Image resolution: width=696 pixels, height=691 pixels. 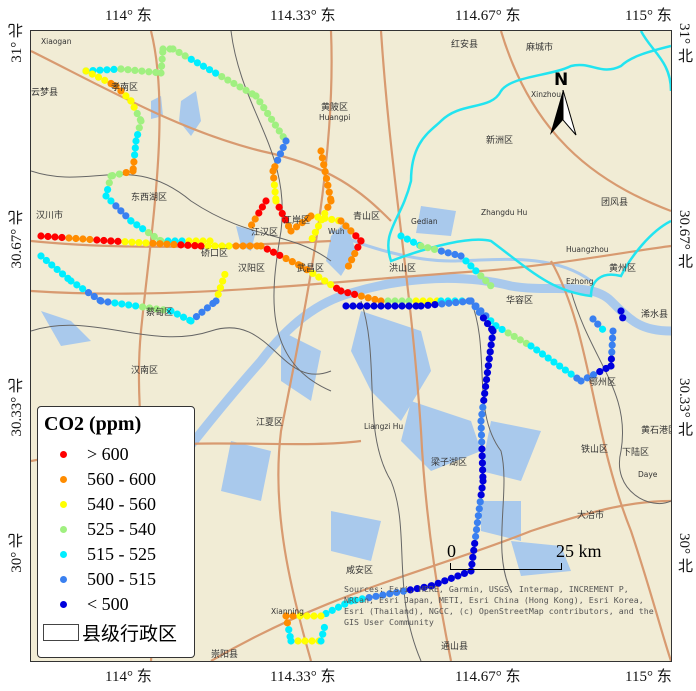 What do you see at coordinates (116, 479) in the screenshot?
I see `legend-item: 560 - 600` at bounding box center [116, 479].